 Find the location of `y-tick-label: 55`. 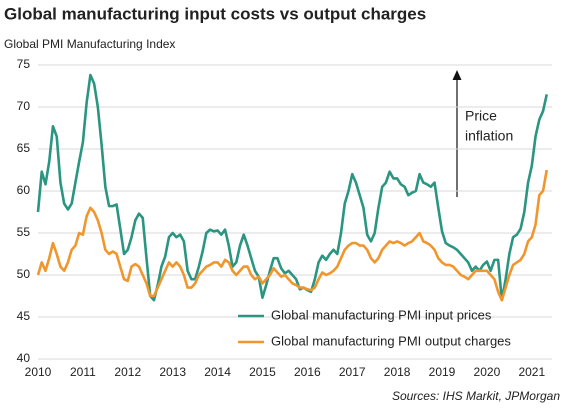

y-tick-label: 55 is located at coordinates (24, 232).